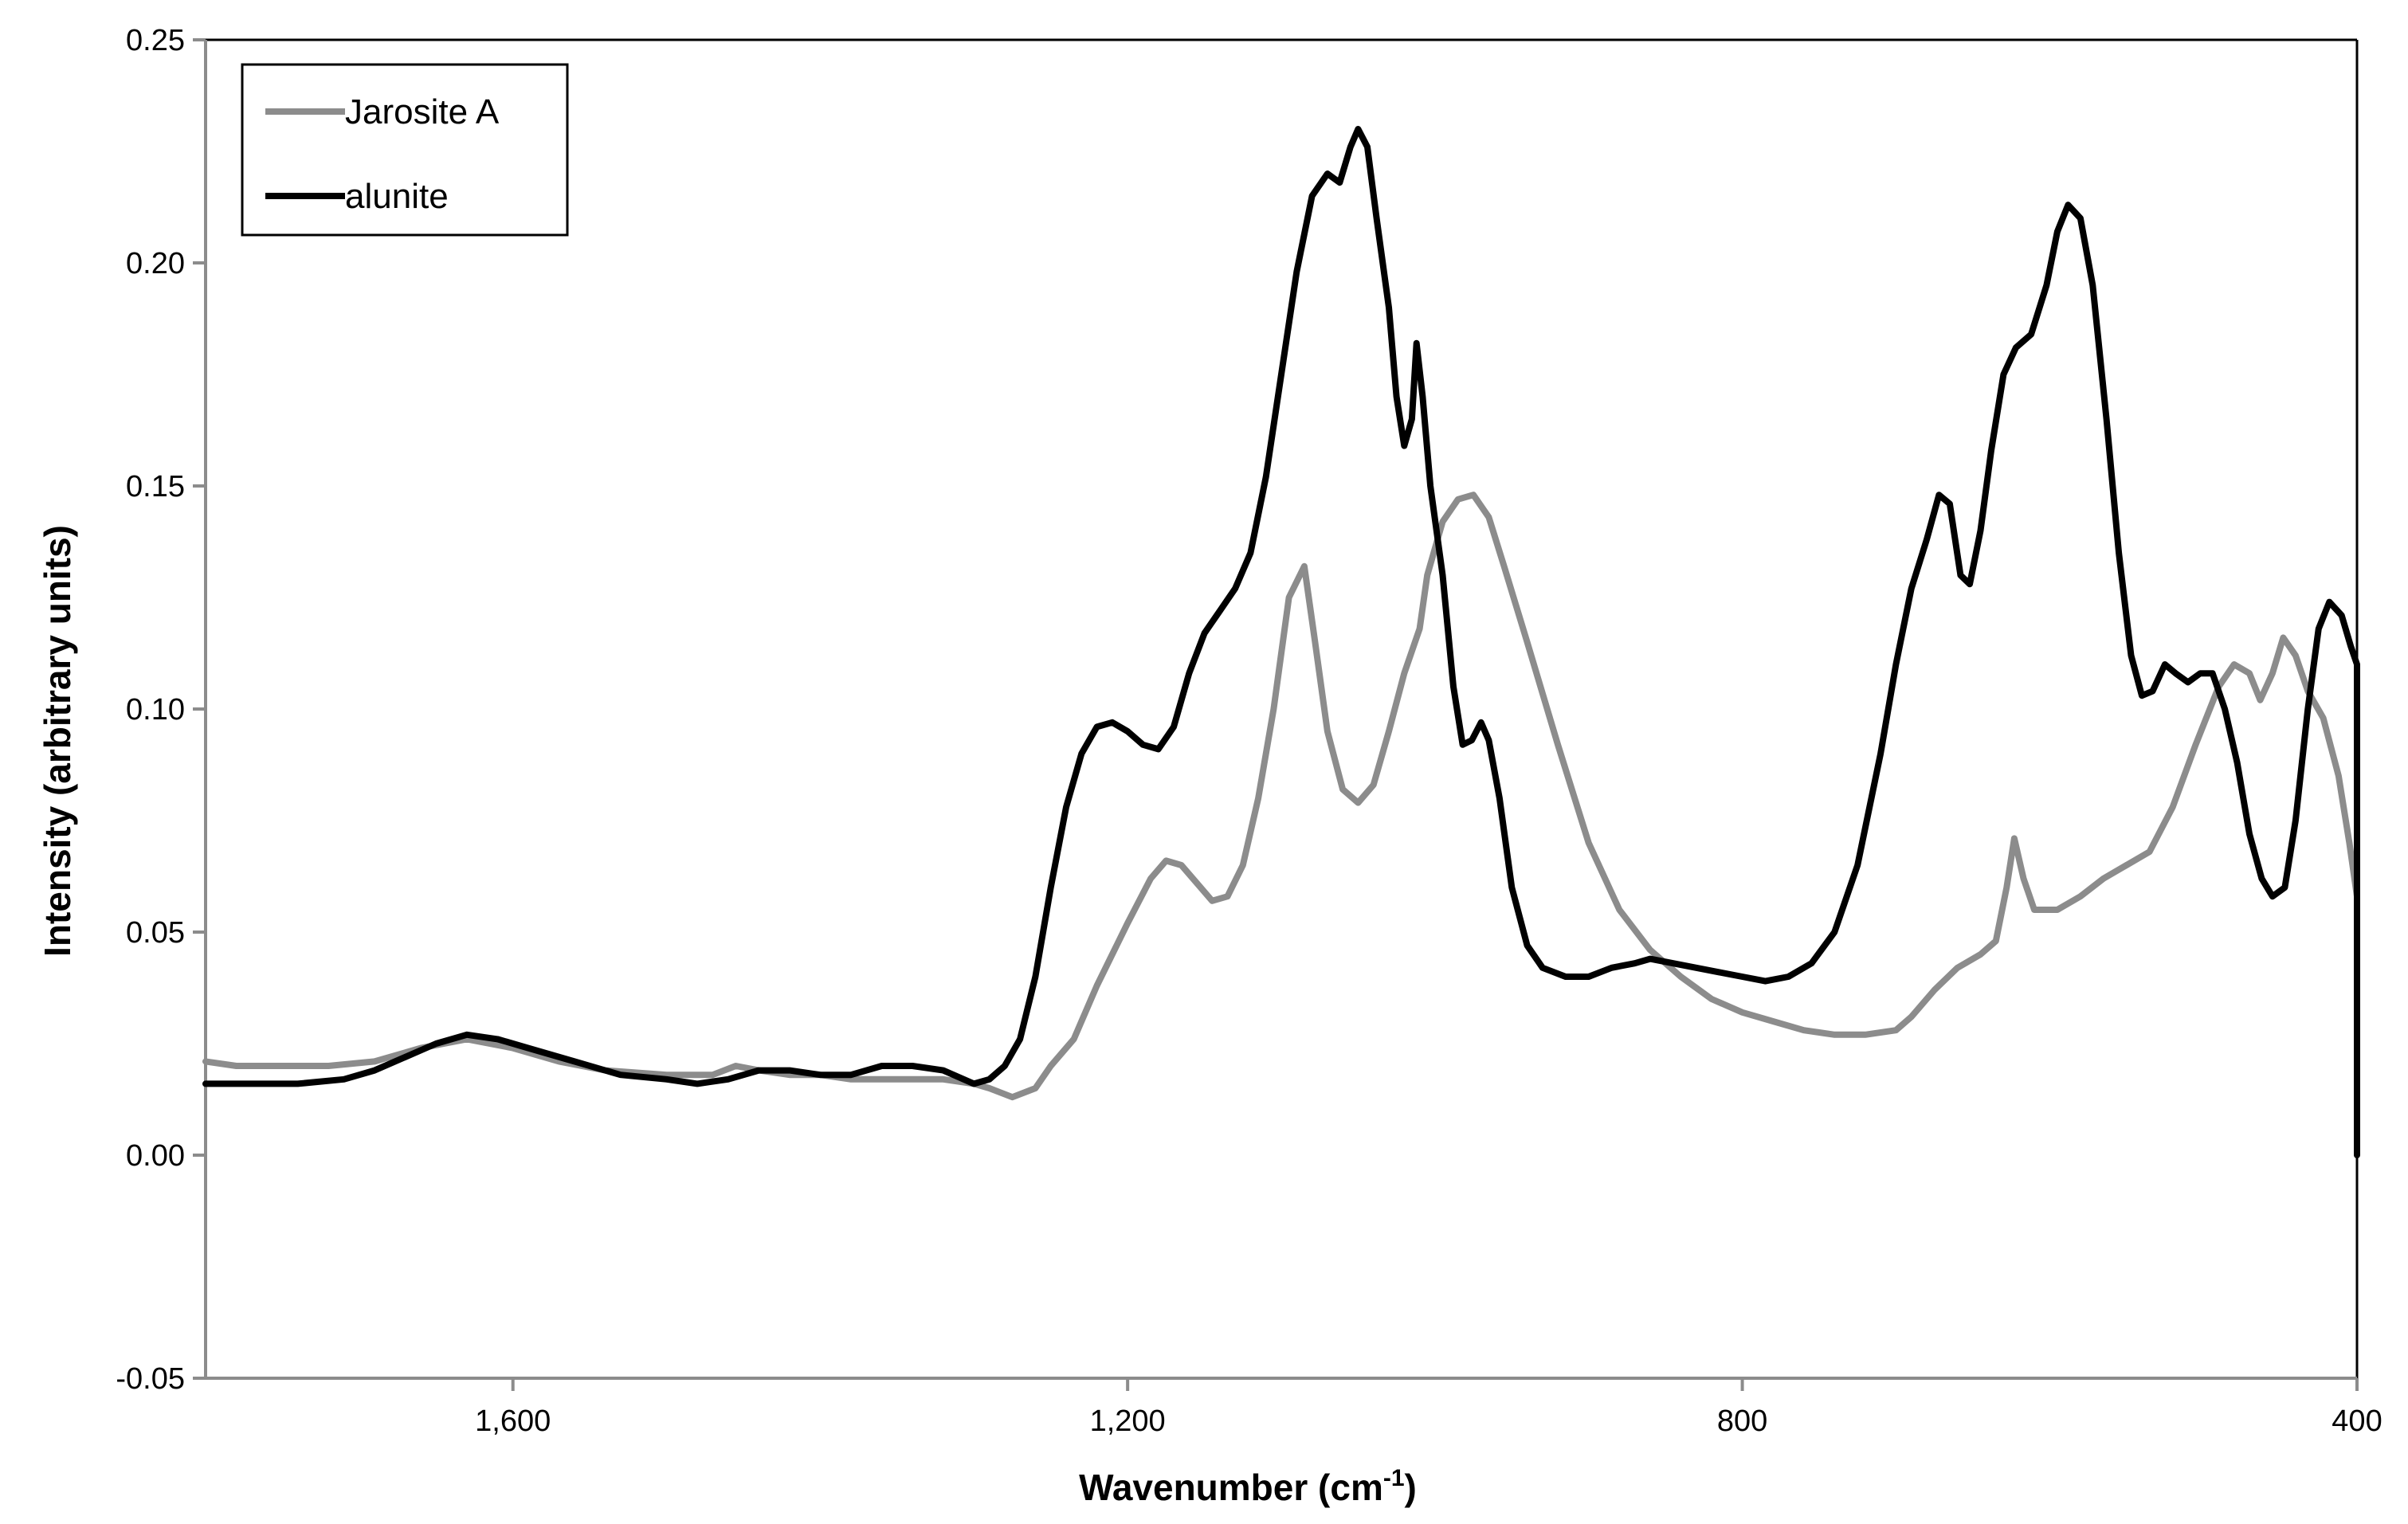  What do you see at coordinates (155, 40) in the screenshot?
I see `y-tick-label: 0.25` at bounding box center [155, 40].